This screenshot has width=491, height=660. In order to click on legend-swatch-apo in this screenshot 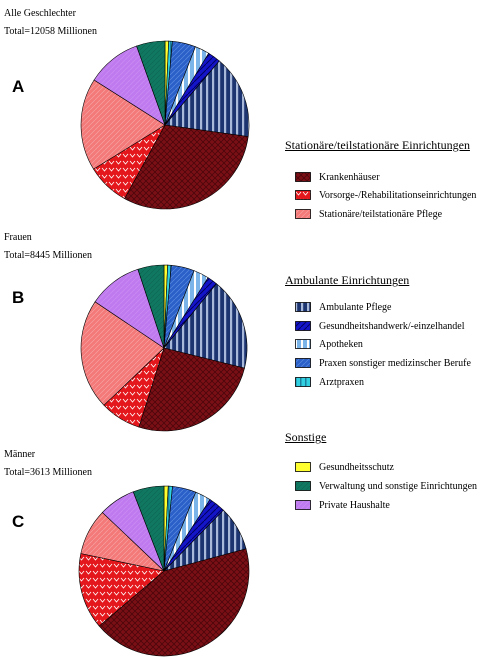, I will do `click(303, 344)`.